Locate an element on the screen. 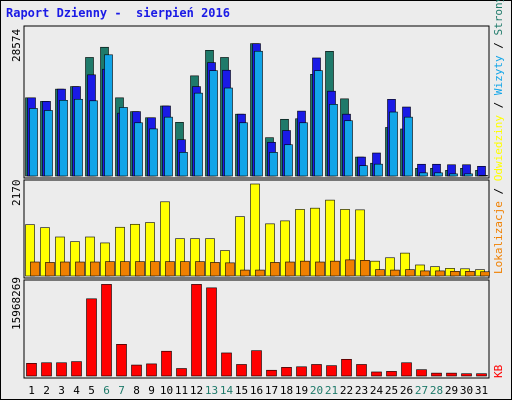 The width and height of the screenshot is (512, 400). x-tick-label-day-11: 11 is located at coordinates (181, 390).